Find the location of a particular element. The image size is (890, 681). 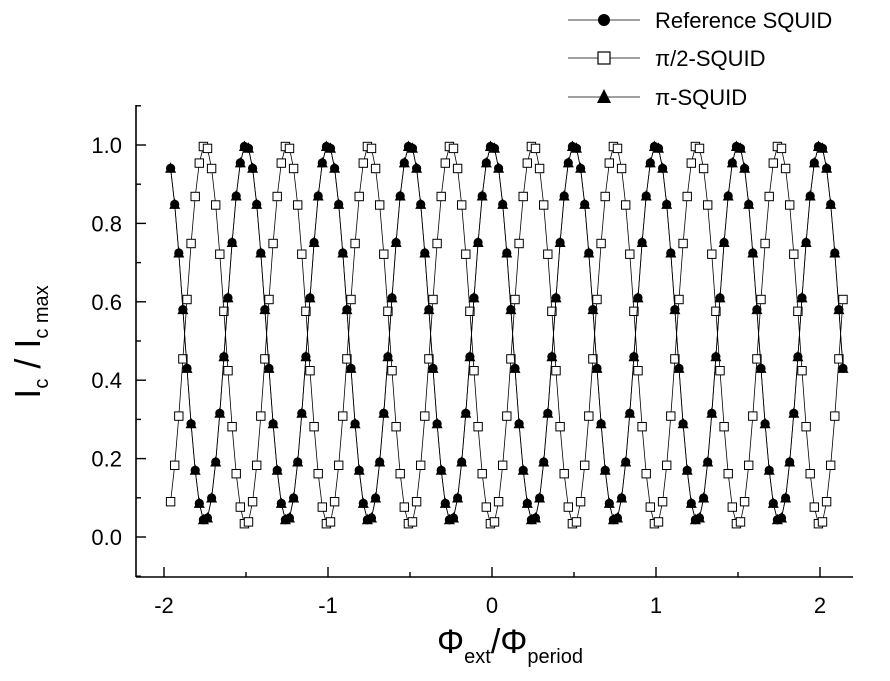

x-tick-label: 0 is located at coordinates (492, 605).